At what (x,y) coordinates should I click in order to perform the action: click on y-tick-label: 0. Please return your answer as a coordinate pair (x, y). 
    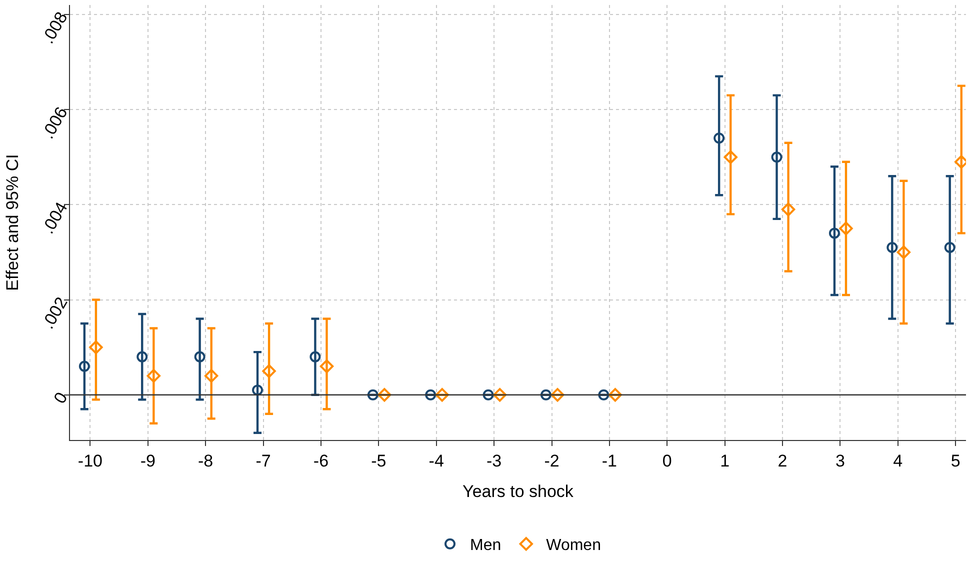
    Looking at the image, I should click on (61, 398).